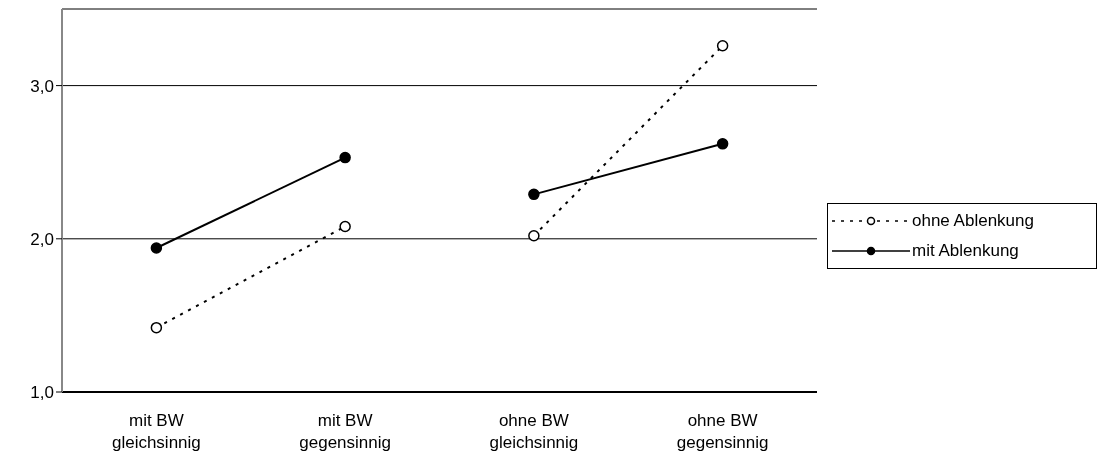 The image size is (1105, 472). Describe the element at coordinates (42, 86) in the screenshot. I see `y-tick-label: 3,0` at that location.